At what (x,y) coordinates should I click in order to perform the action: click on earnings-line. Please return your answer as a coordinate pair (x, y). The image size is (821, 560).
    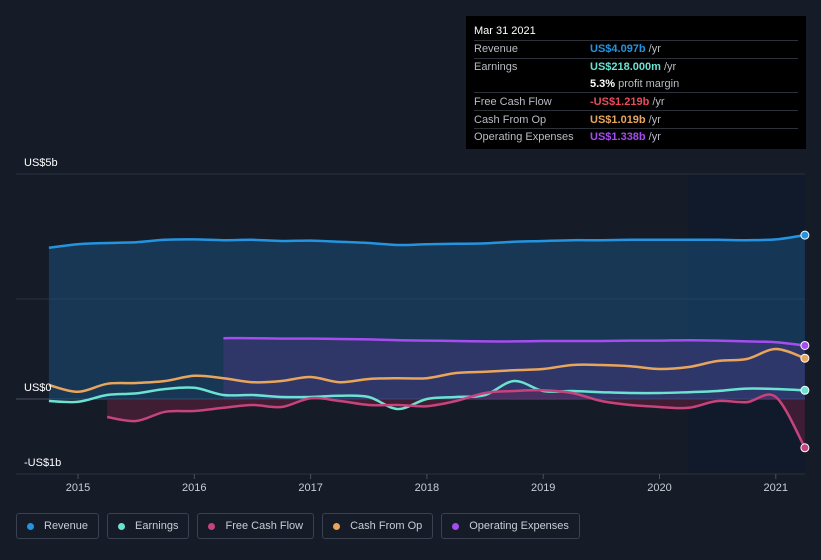
    Looking at the image, I should click on (426, 395).